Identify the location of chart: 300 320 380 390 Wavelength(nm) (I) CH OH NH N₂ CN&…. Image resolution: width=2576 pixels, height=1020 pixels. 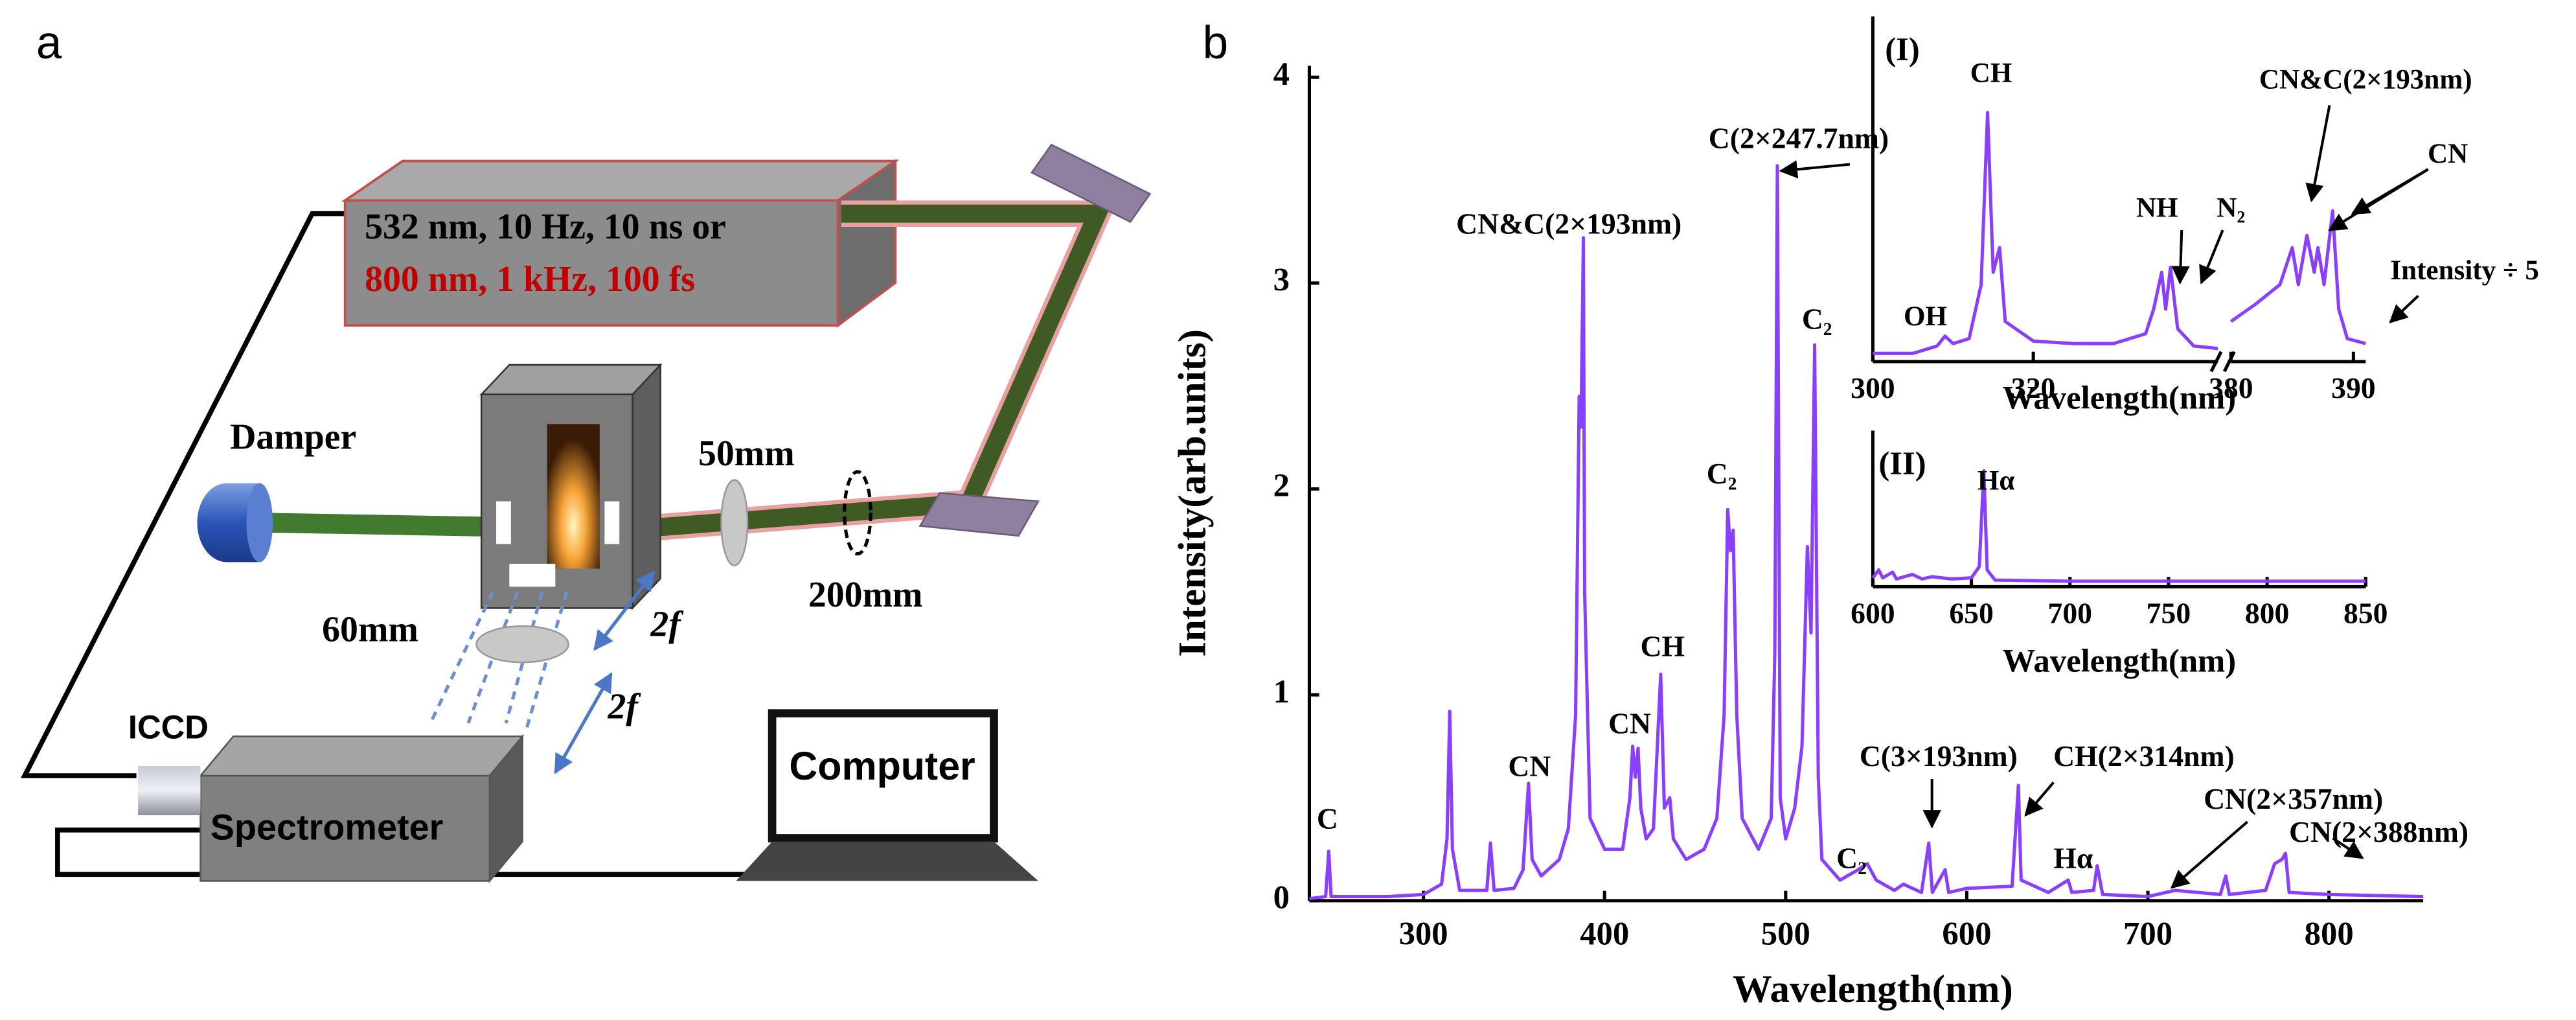
(2195, 215).